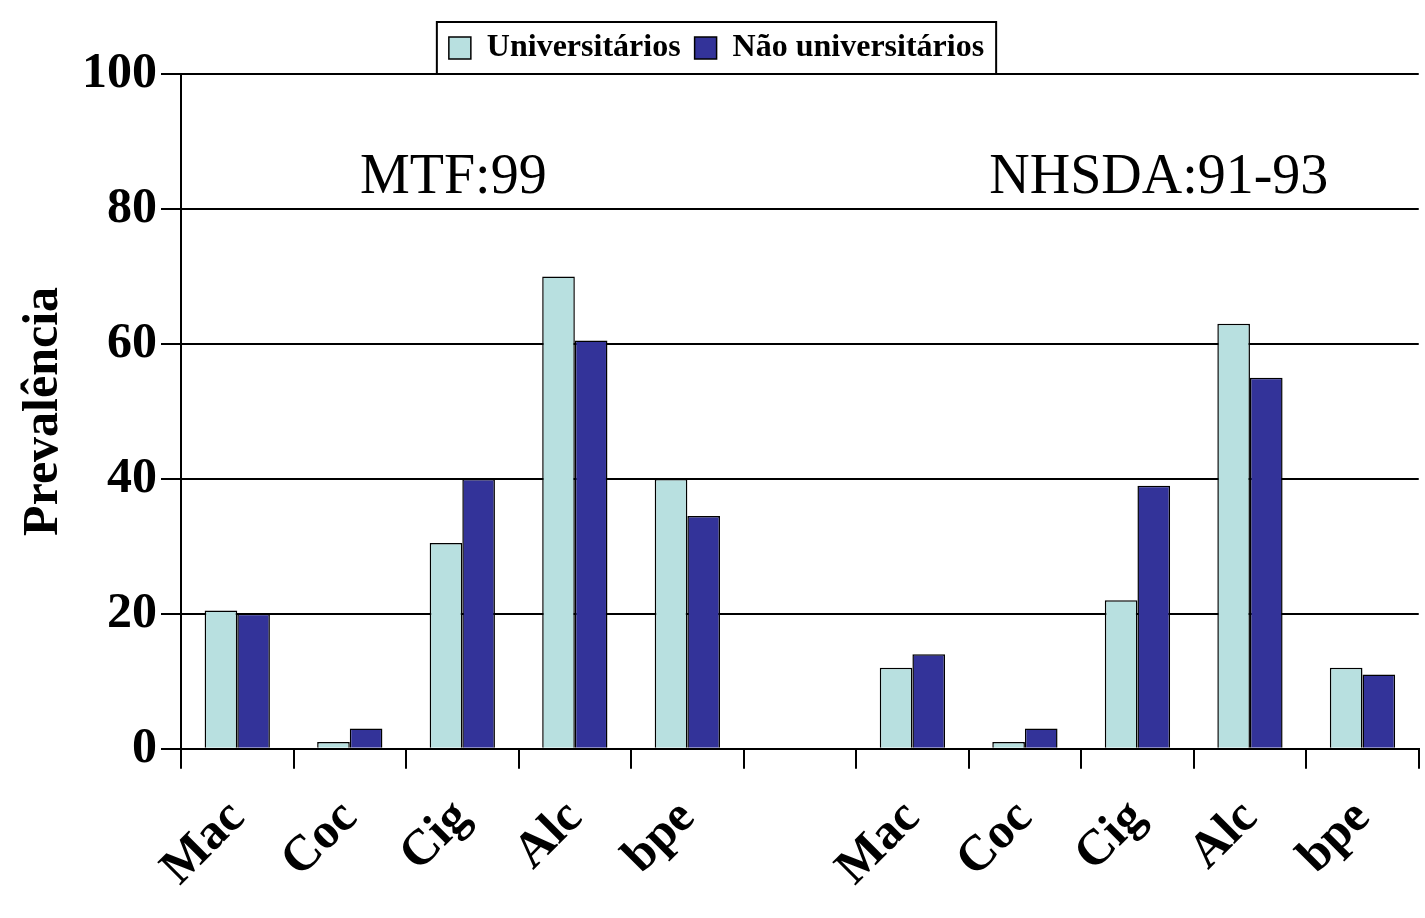  Describe the element at coordinates (132, 474) in the screenshot. I see `y-tick-label: 40` at that location.